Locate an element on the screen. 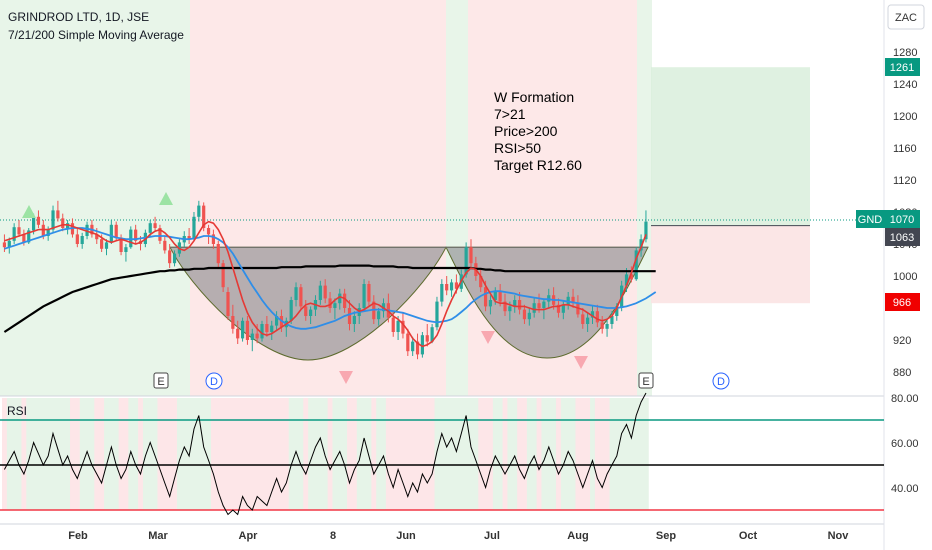 This screenshot has height=550, width=932. ticker-tag-bg is located at coordinates (870, 219).